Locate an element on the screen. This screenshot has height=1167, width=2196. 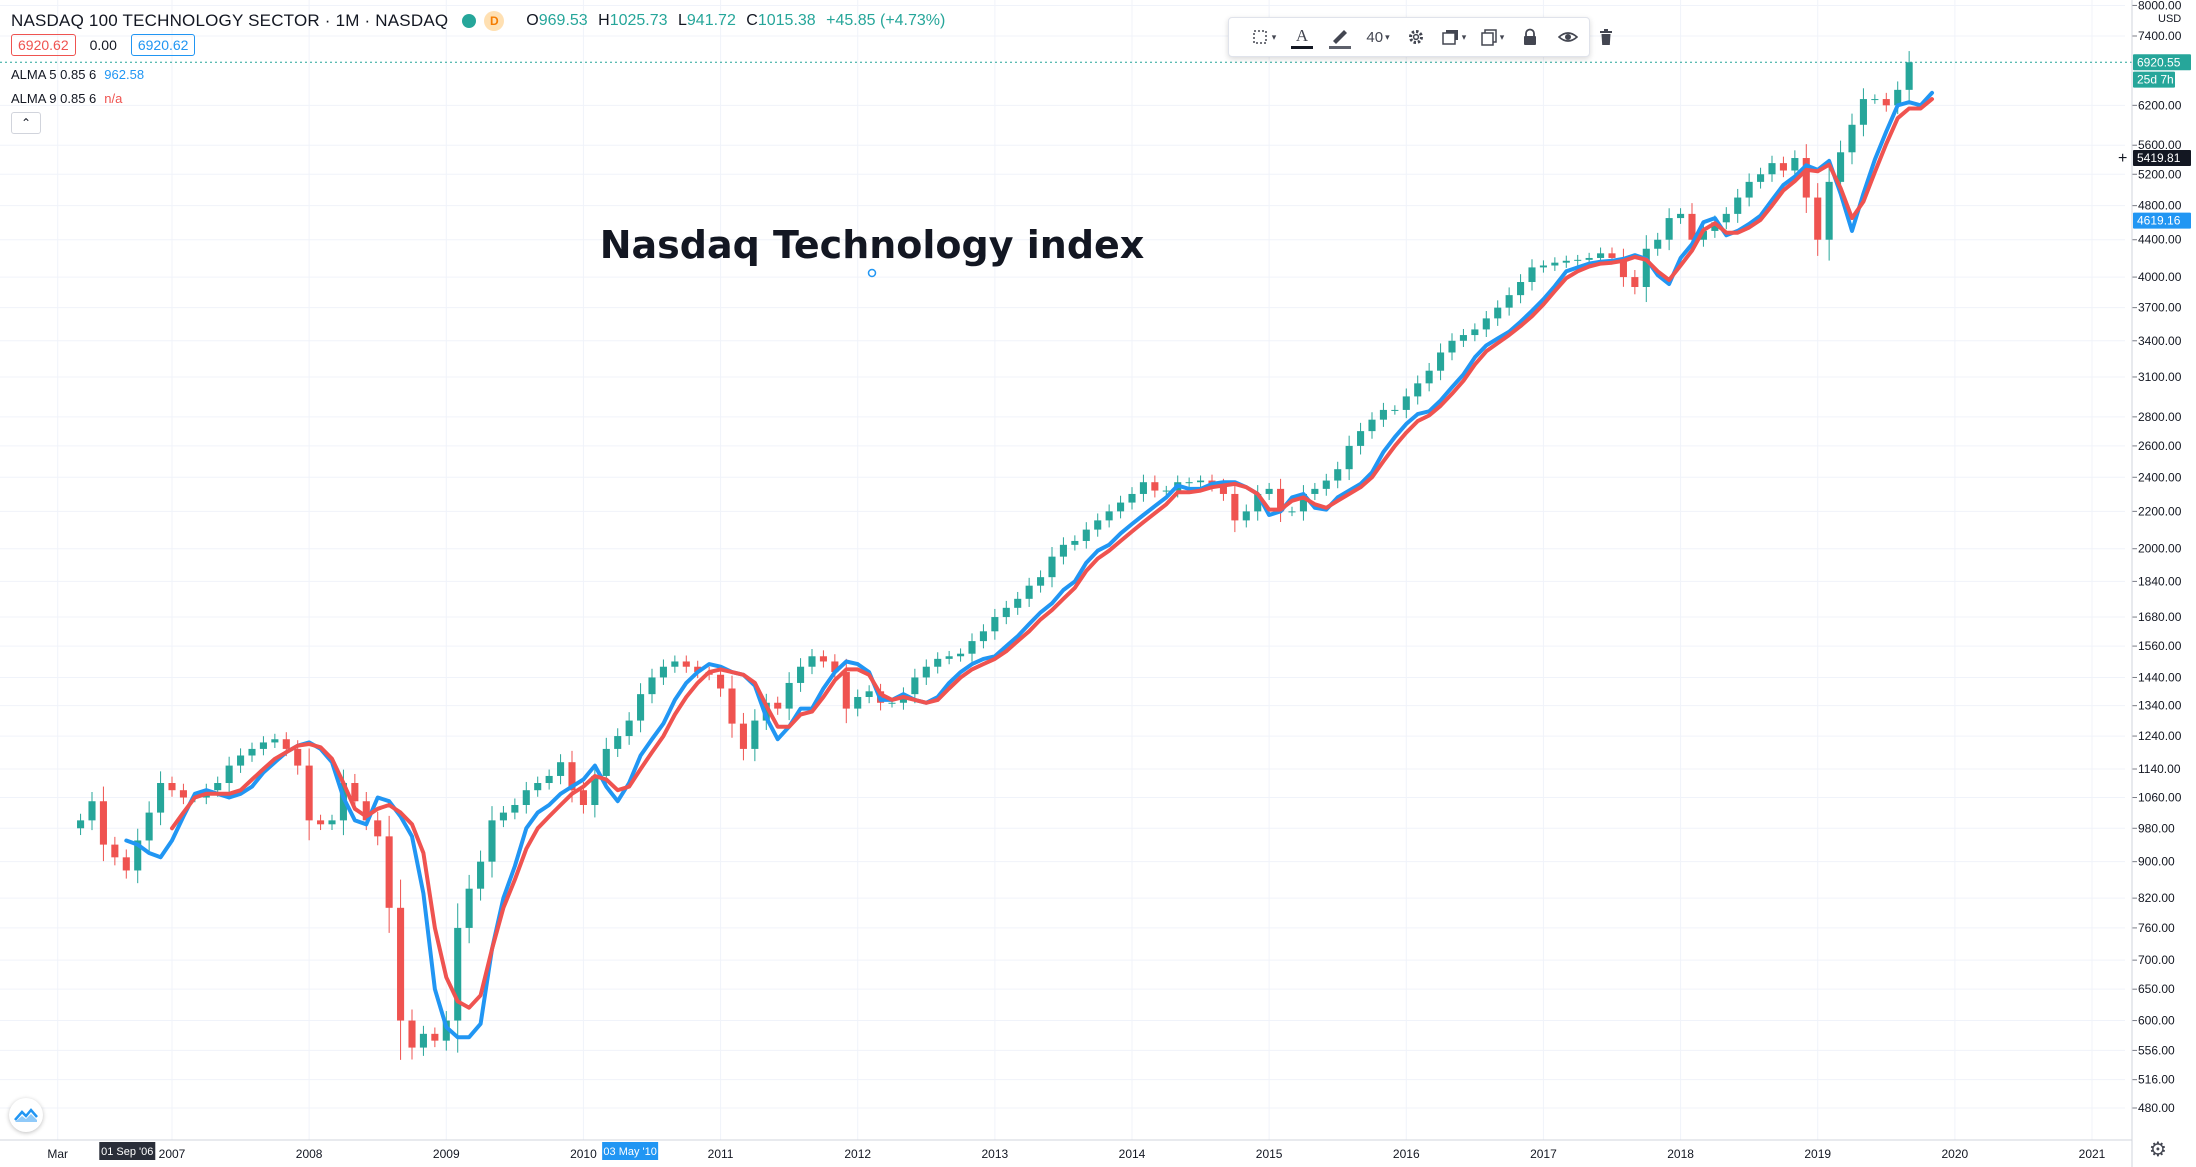
x-tick-label: 2014 is located at coordinates (1132, 1154).